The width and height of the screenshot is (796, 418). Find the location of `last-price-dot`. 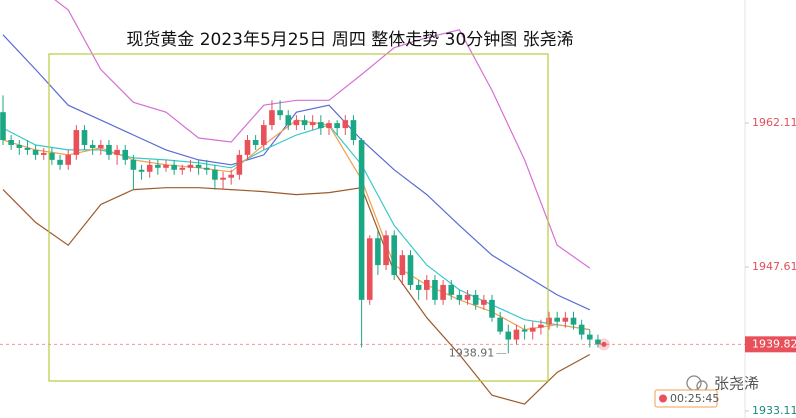

last-price-dot is located at coordinates (604, 344).